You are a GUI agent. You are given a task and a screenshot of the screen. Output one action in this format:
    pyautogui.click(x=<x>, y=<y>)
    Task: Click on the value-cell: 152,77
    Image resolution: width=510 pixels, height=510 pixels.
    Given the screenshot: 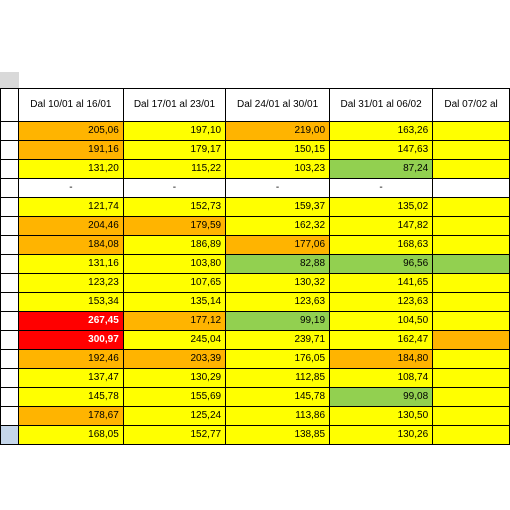 What is the action you would take?
    pyautogui.click(x=174, y=435)
    